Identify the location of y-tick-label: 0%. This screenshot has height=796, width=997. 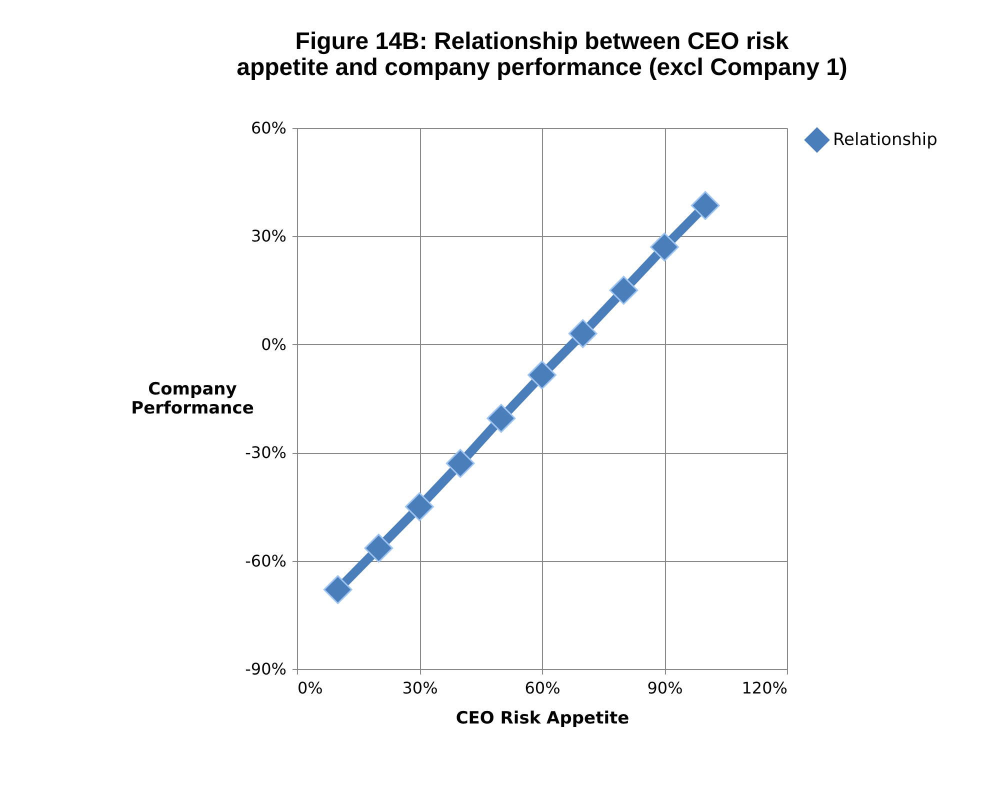
(273, 344).